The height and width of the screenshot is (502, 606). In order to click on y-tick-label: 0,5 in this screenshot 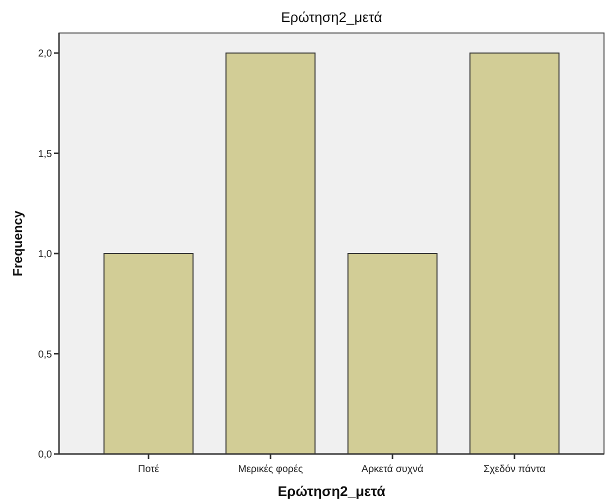, I will do `click(45, 354)`.